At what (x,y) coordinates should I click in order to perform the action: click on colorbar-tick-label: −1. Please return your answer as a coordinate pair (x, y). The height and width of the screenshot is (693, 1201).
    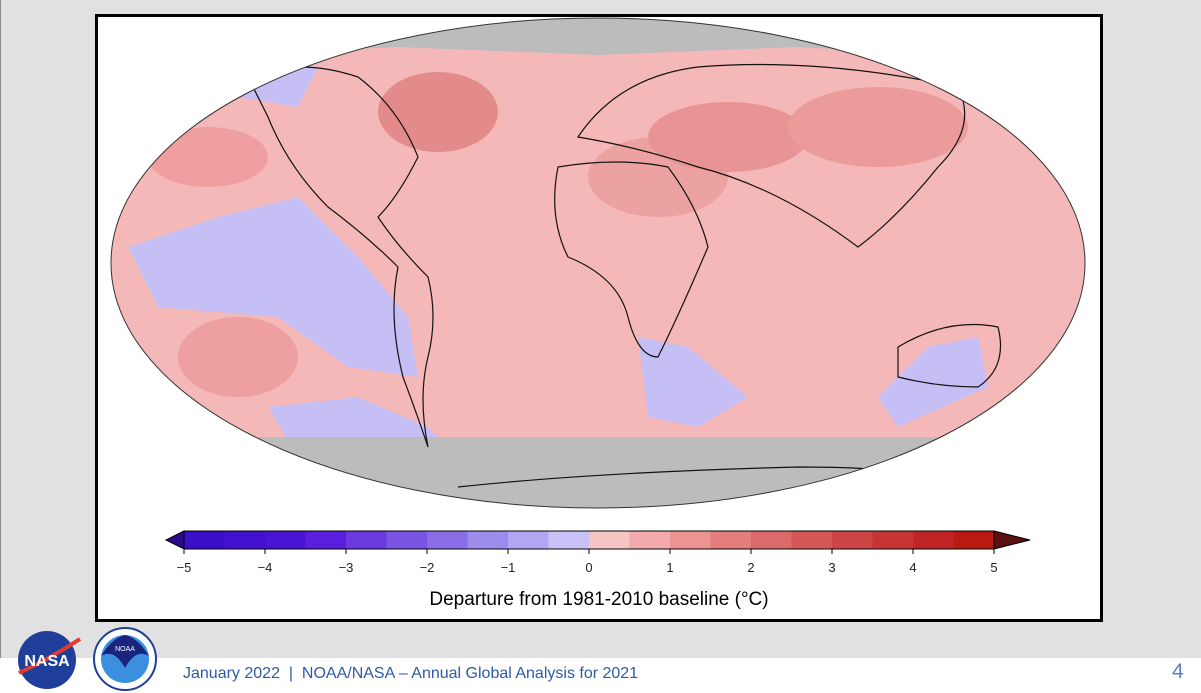
    Looking at the image, I should click on (508, 567).